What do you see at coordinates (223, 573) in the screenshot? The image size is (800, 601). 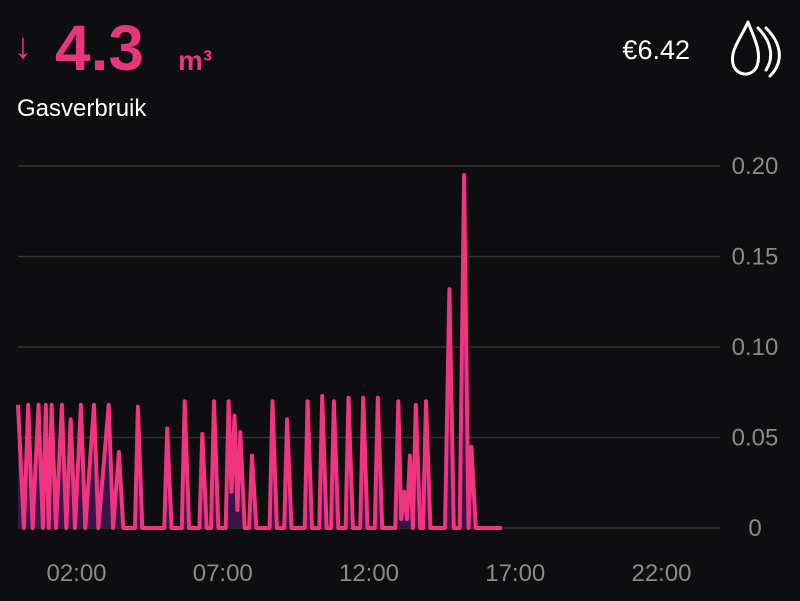 I see `x-tick-label: 07:00` at bounding box center [223, 573].